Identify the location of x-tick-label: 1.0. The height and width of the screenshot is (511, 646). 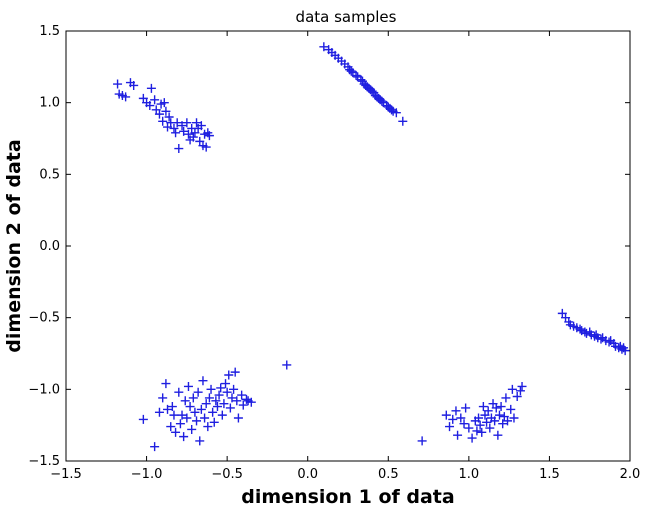
(469, 474).